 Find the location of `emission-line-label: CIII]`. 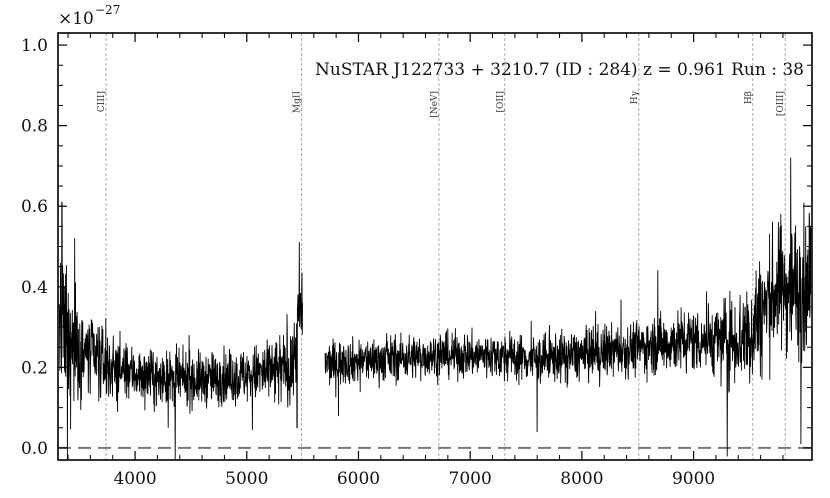

emission-line-label: CIII] is located at coordinates (102, 101).